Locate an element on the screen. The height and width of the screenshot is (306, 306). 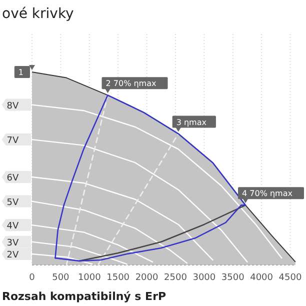
x-tick-label: 3000 is located at coordinates (204, 278).